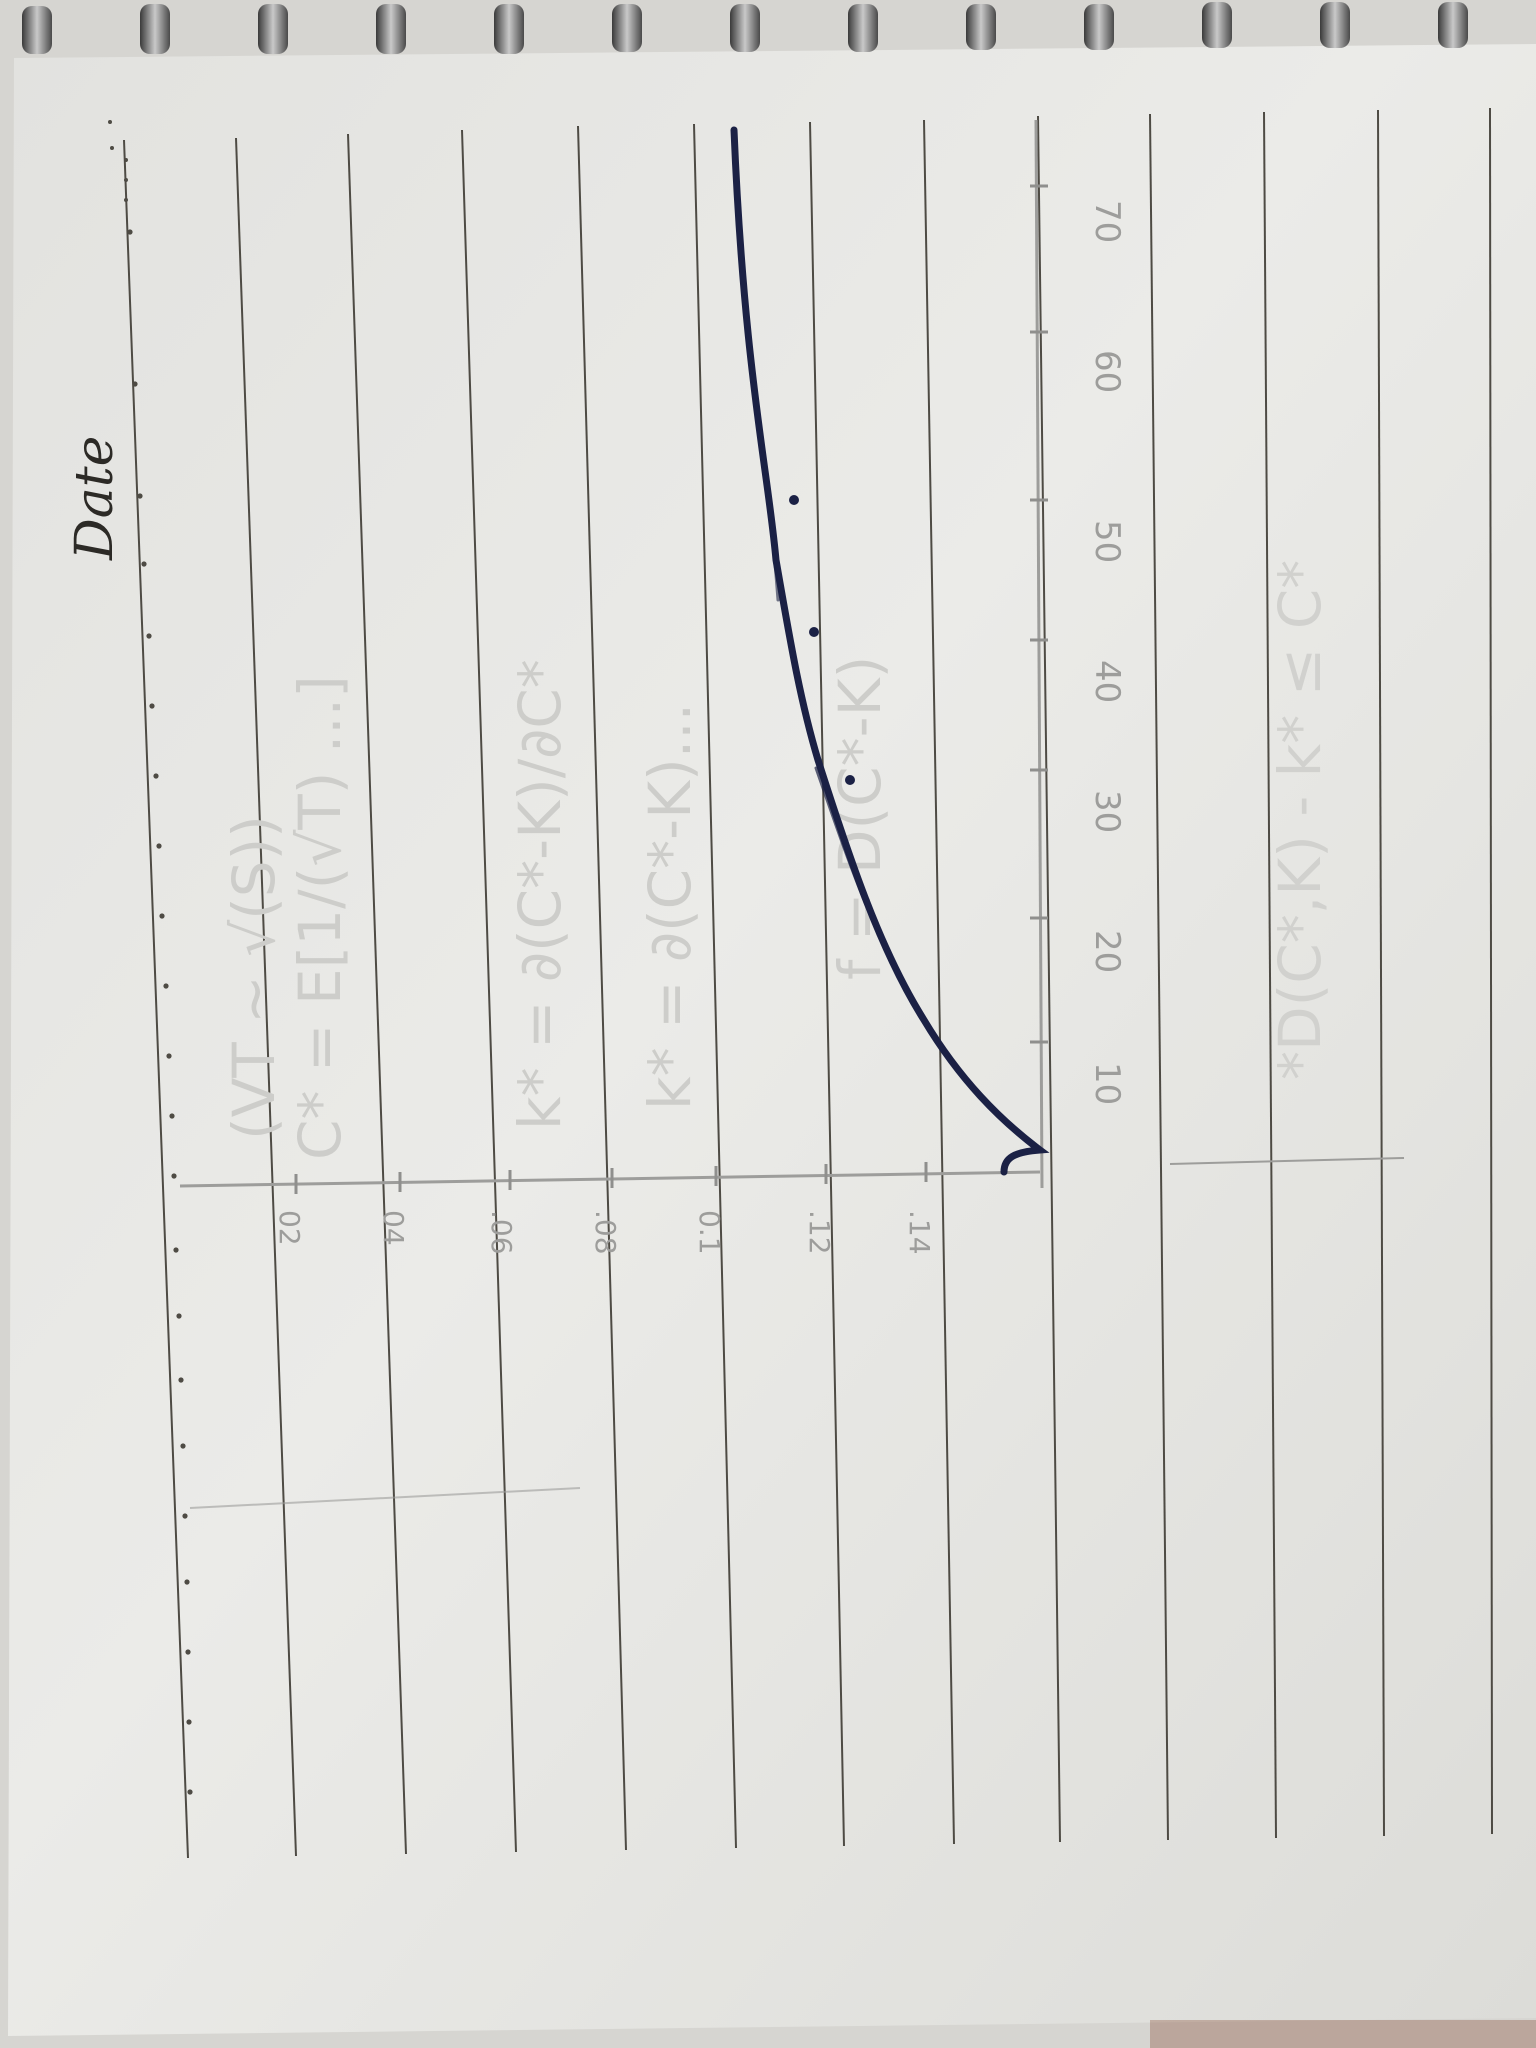 The width and height of the screenshot is (1536, 2048). What do you see at coordinates (745, 28) in the screenshot?
I see `spiral-binding` at bounding box center [745, 28].